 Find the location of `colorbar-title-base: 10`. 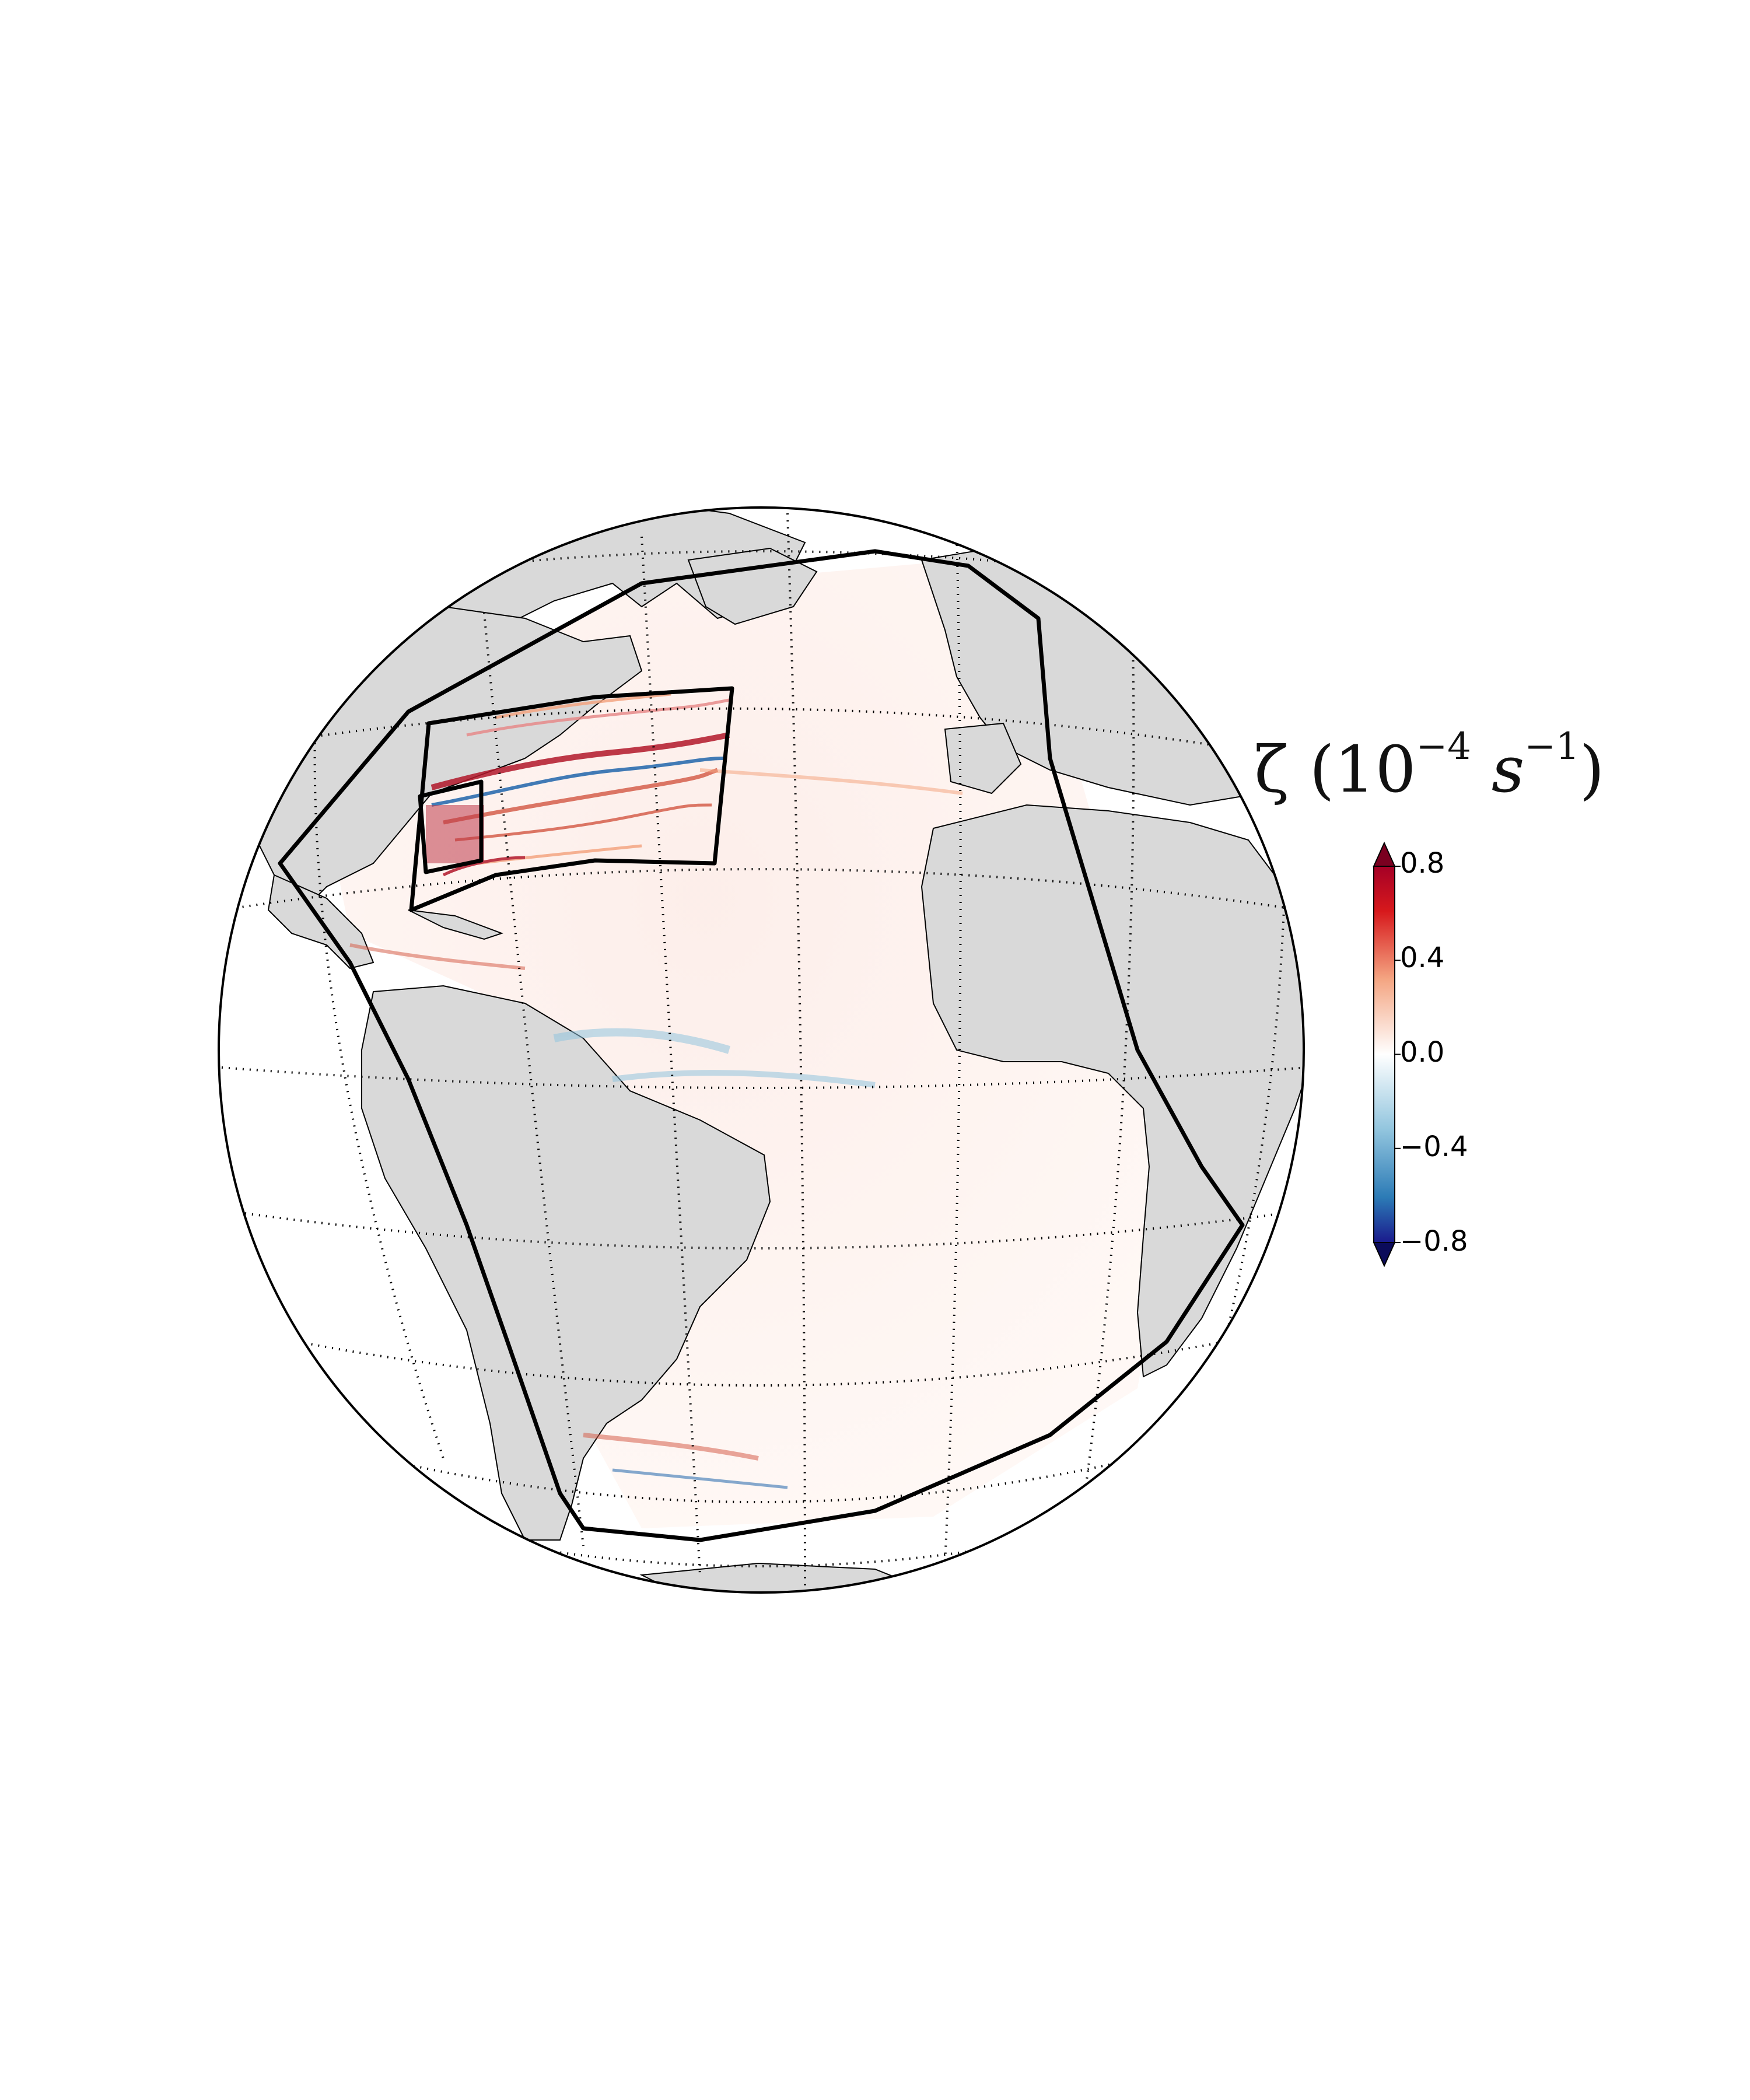

colorbar-title-base: 10 is located at coordinates (1375, 769).